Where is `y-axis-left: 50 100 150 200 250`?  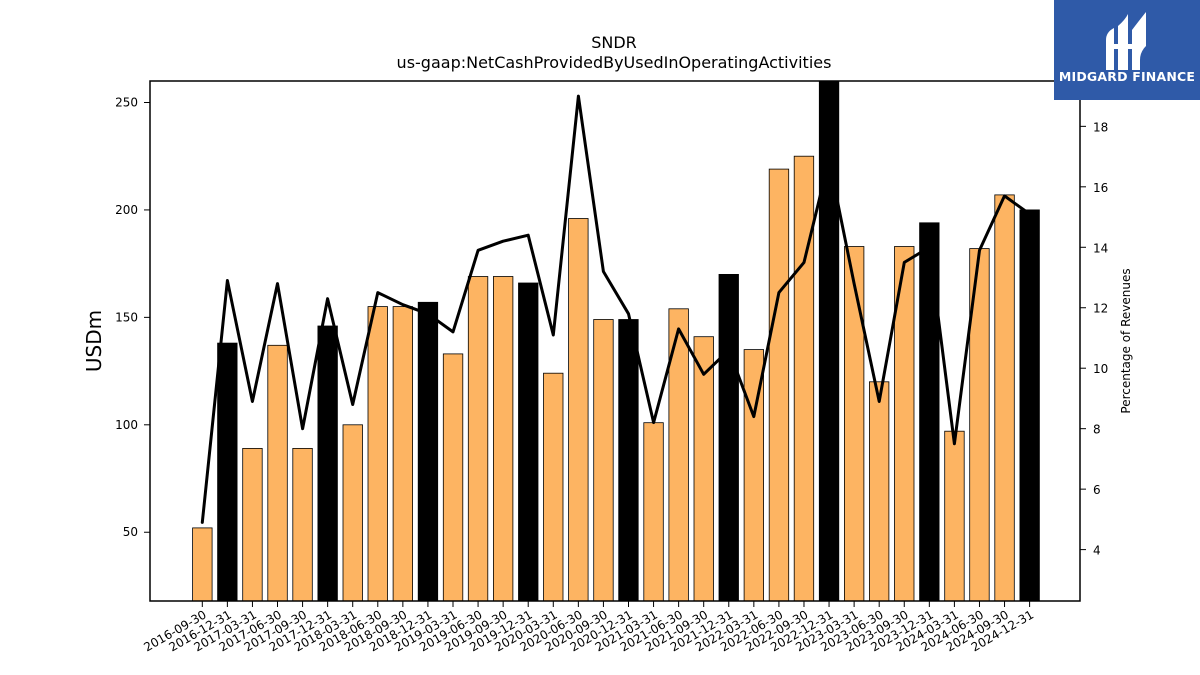 y-axis-left: 50 100 150 200 250 is located at coordinates (132, 317).